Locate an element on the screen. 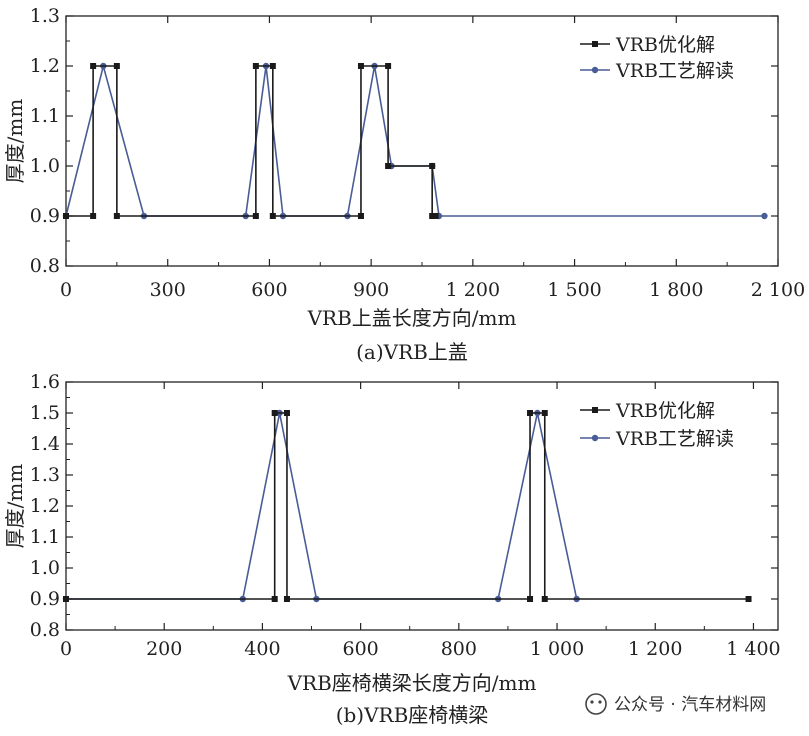 The height and width of the screenshot is (736, 809). x-axis-label: VRB上盖长度方向/mm is located at coordinates (412, 318).